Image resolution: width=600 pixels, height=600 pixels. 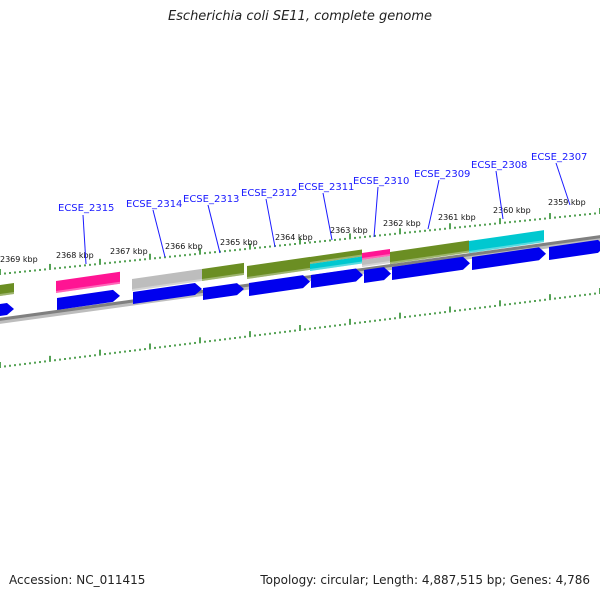 I want to click on gene-label: ECSE_2314, so click(x=154, y=204).